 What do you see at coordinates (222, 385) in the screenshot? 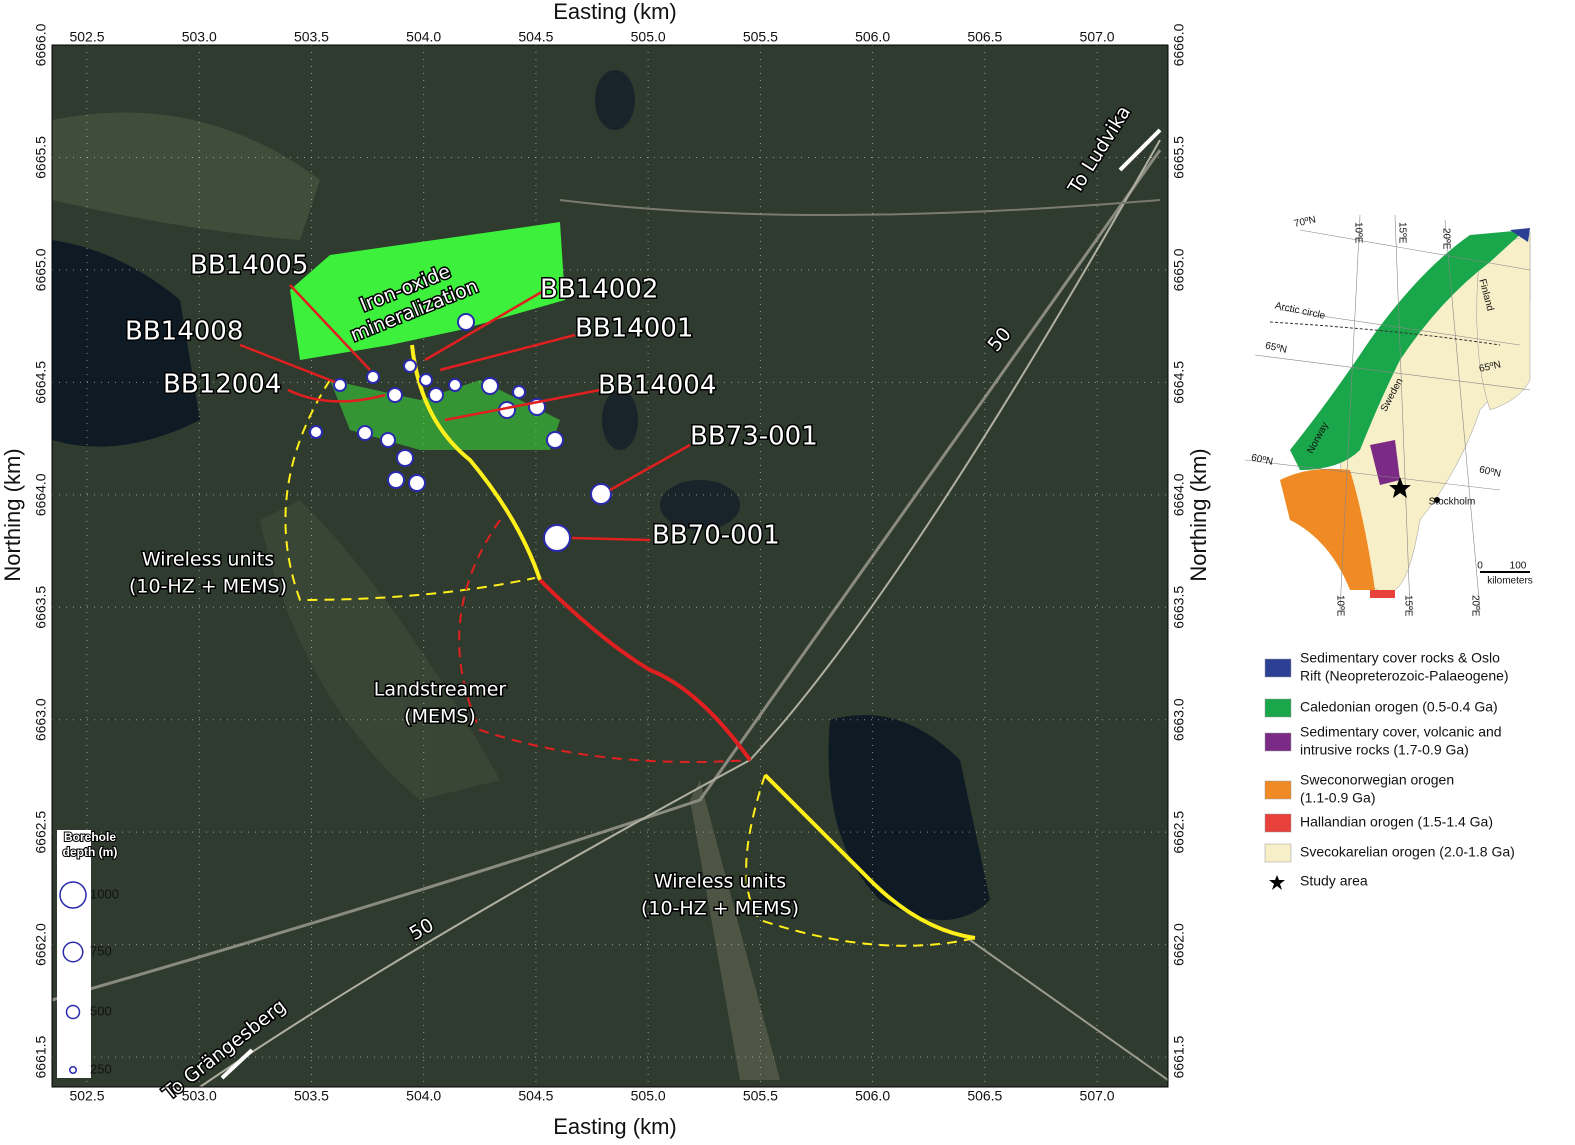
I see `borehole-label: BB12004` at bounding box center [222, 385].